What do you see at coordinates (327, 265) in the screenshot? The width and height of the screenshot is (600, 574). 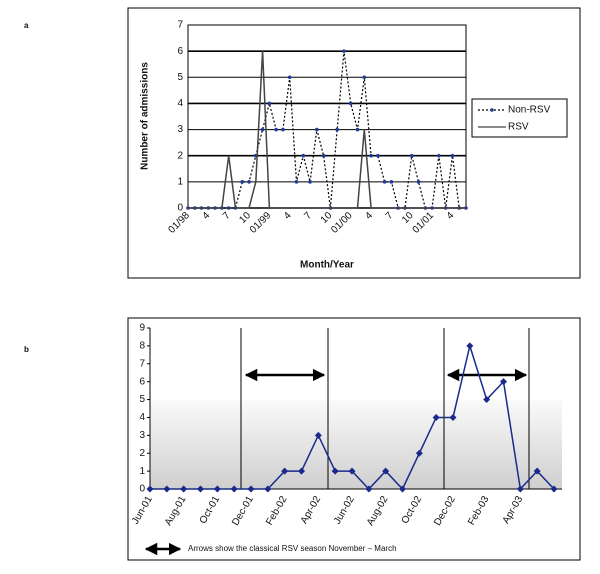 I see `x-axis-label: Month/Year` at bounding box center [327, 265].